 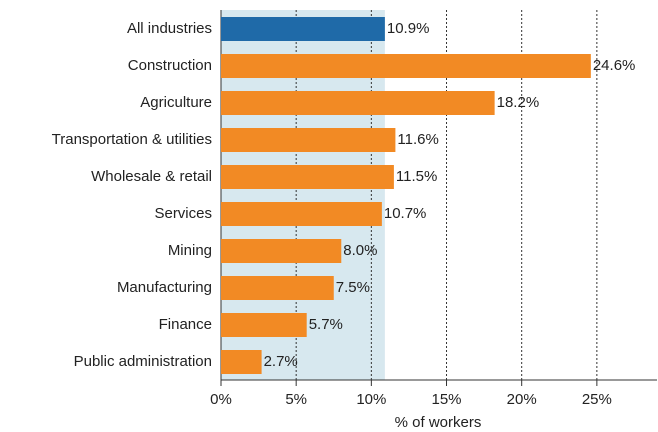 What do you see at coordinates (353, 287) in the screenshot?
I see `value-label: 7.5%` at bounding box center [353, 287].